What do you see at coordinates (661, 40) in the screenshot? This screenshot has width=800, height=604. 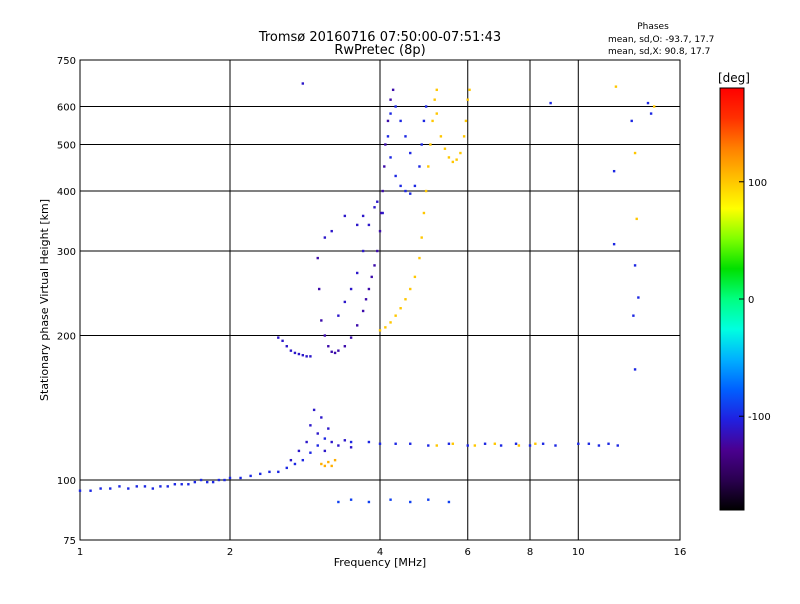 I see `phases-line-o: mean, sd,O: -93.7, 17.7` at bounding box center [661, 40].